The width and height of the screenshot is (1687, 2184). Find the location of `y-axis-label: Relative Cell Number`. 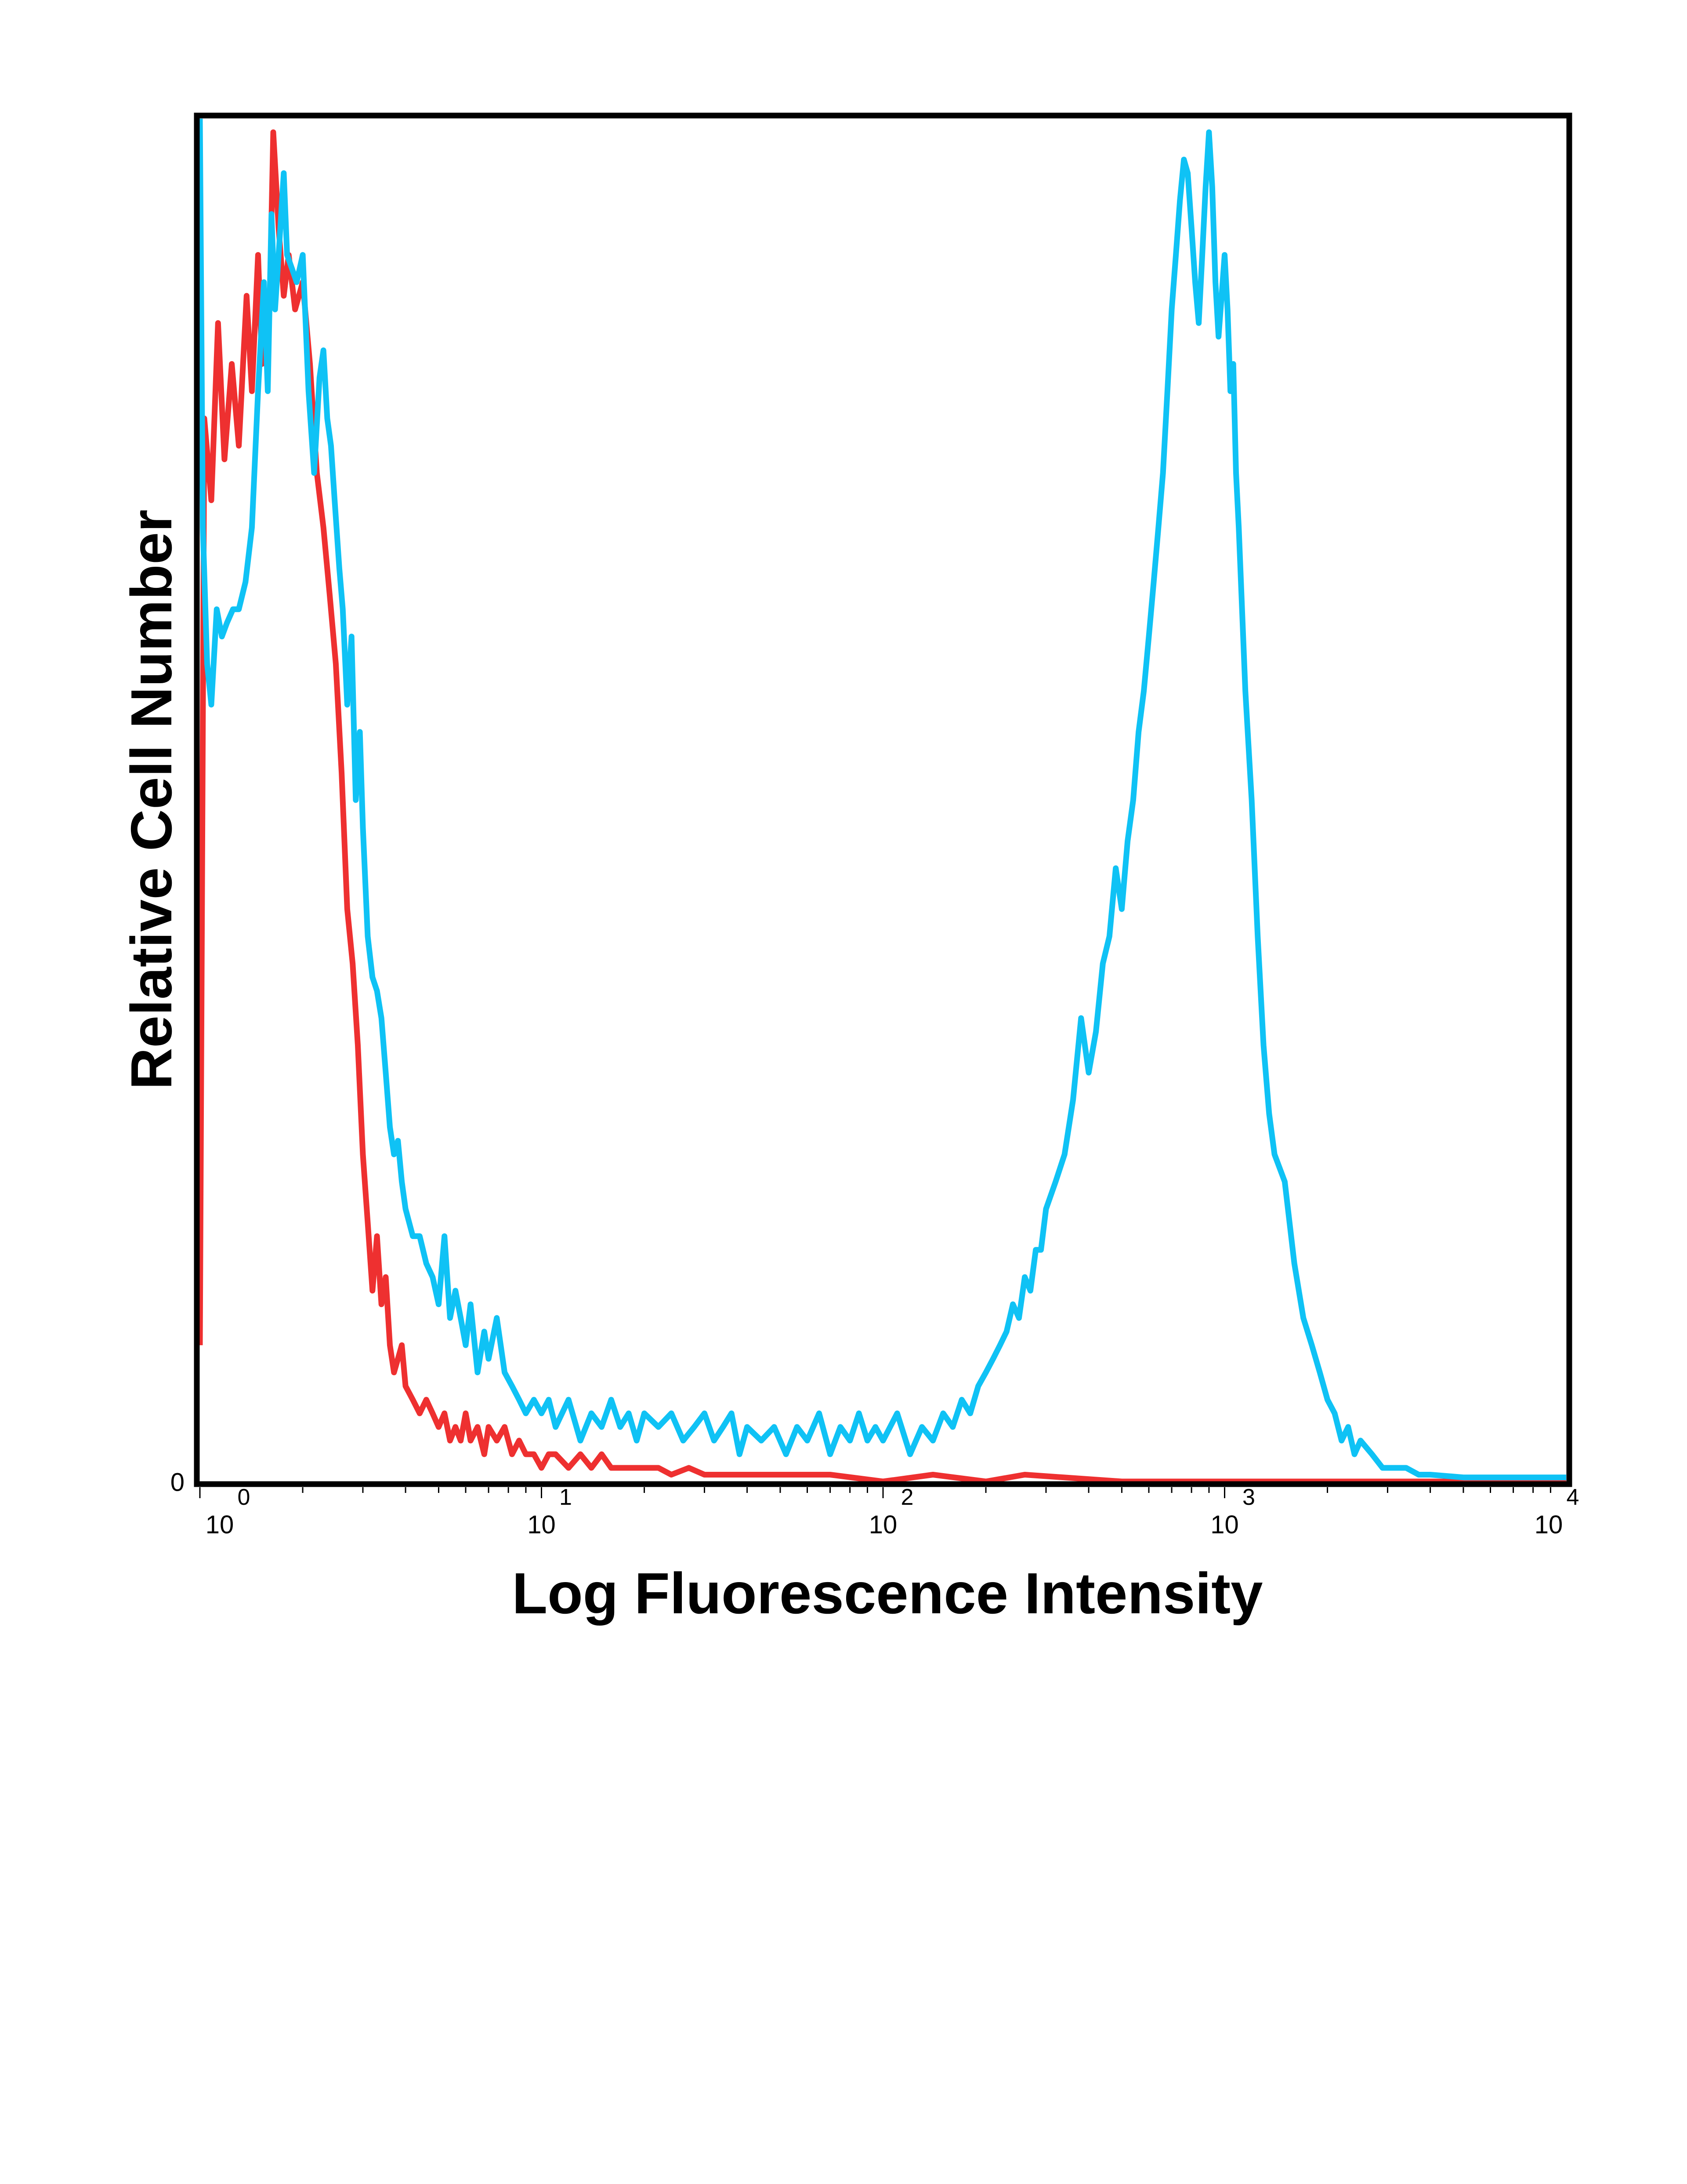

y-axis-label: Relative Cell Number is located at coordinates (151, 800).